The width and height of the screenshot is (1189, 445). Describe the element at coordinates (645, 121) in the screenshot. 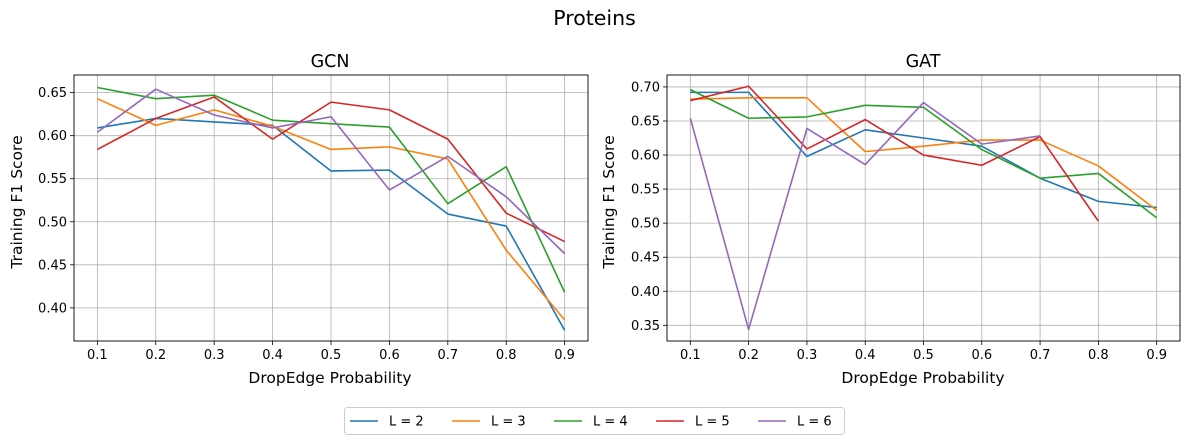

I see `gat-ytick-label: 0.65` at that location.